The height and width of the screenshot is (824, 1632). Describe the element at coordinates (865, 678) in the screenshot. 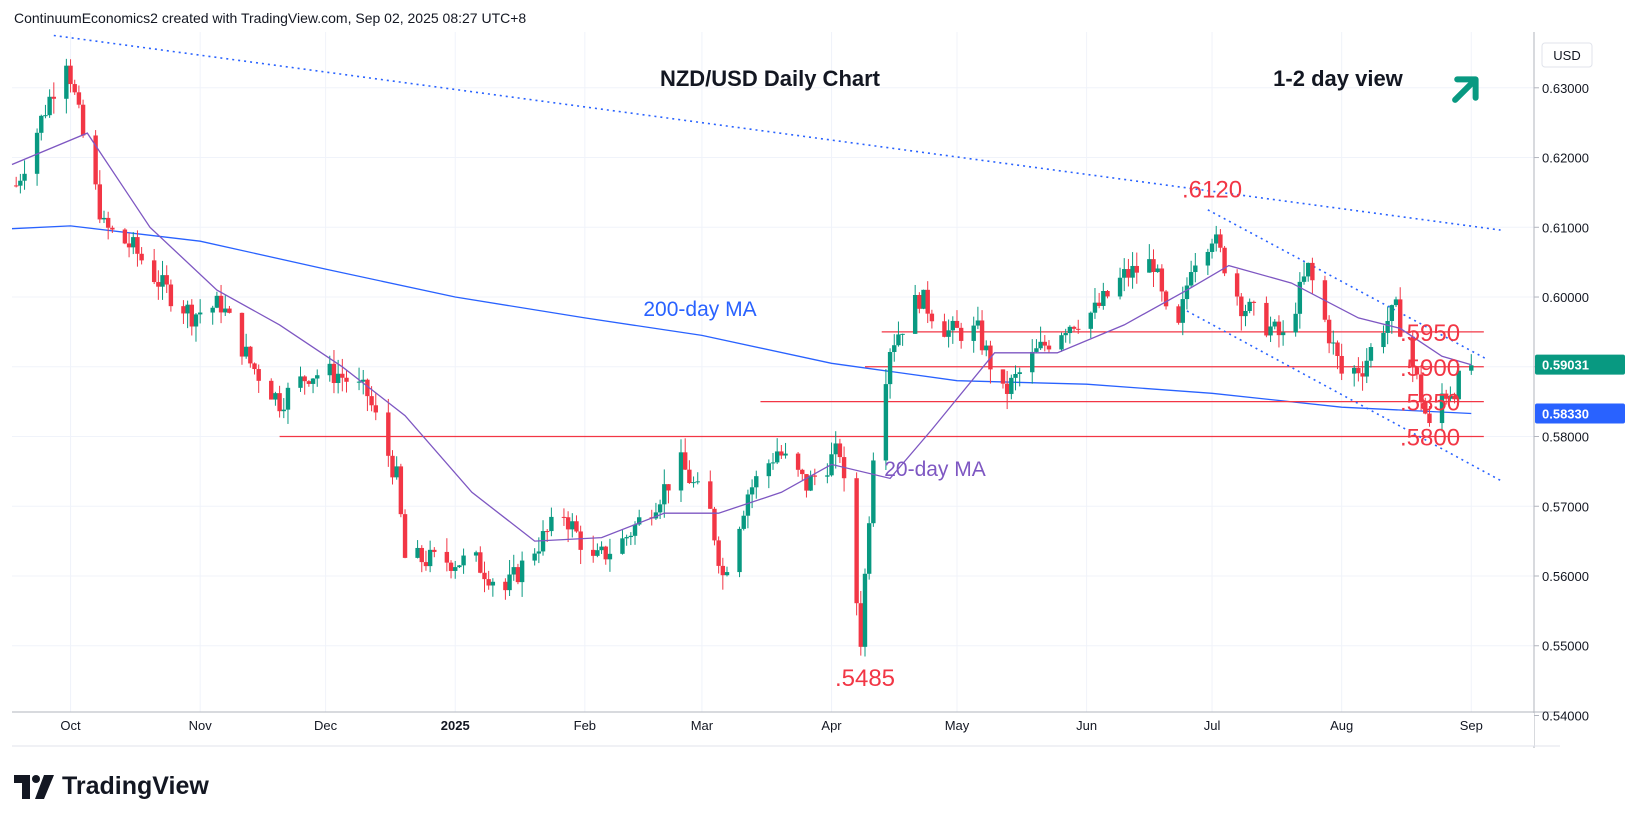

I see `price-level-label: .5485` at that location.